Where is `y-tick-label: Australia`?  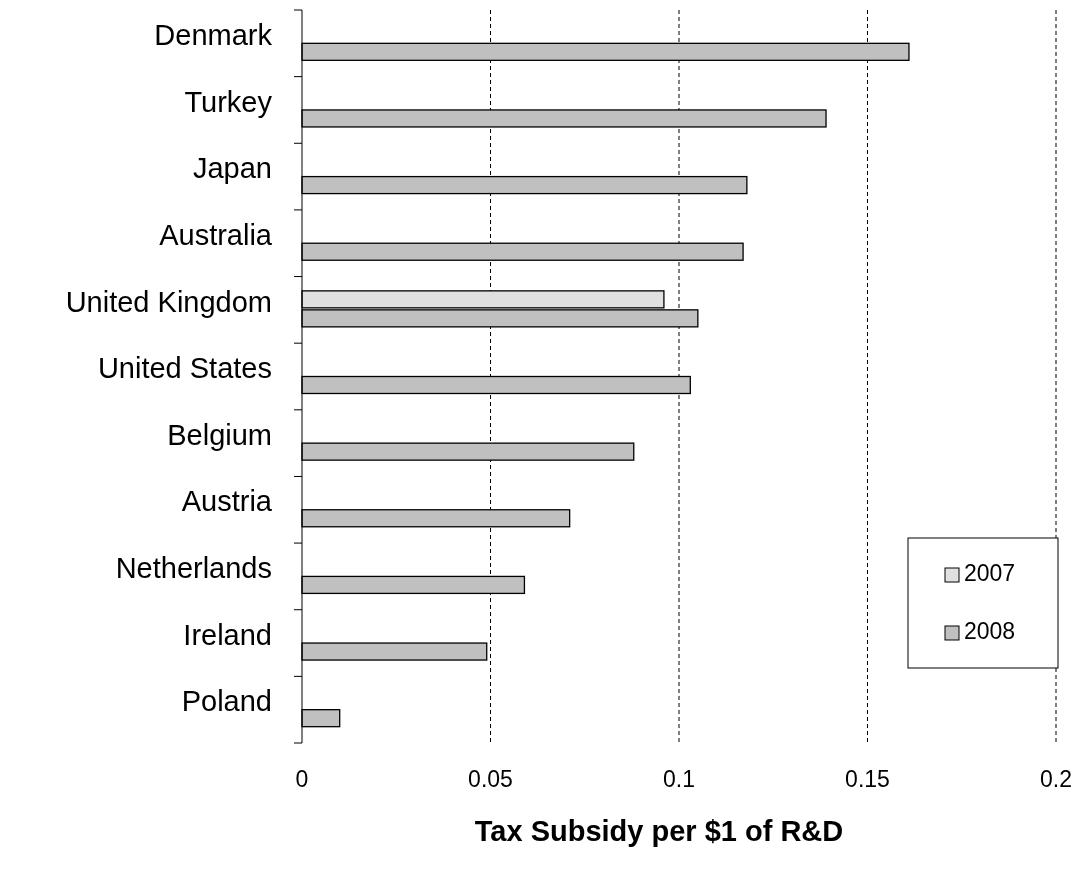 y-tick-label: Australia is located at coordinates (216, 234).